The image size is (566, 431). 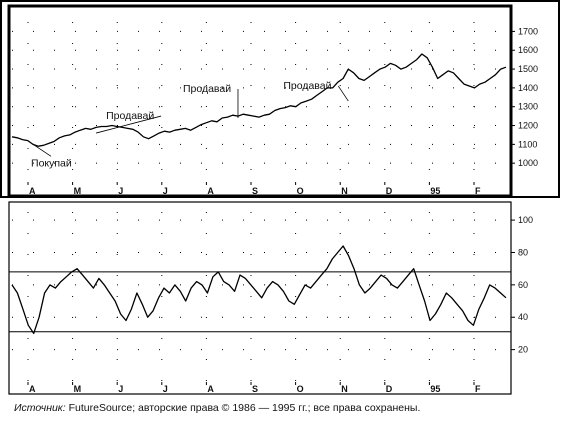 I want to click on y-tick-label: 80, so click(x=523, y=252).